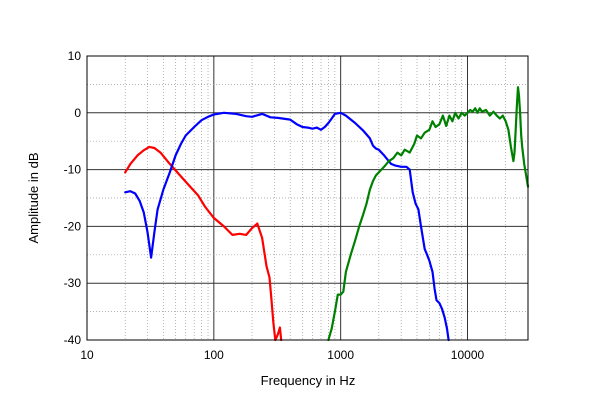  Describe the element at coordinates (214, 355) in the screenshot. I see `x-tick-label: 100` at that location.